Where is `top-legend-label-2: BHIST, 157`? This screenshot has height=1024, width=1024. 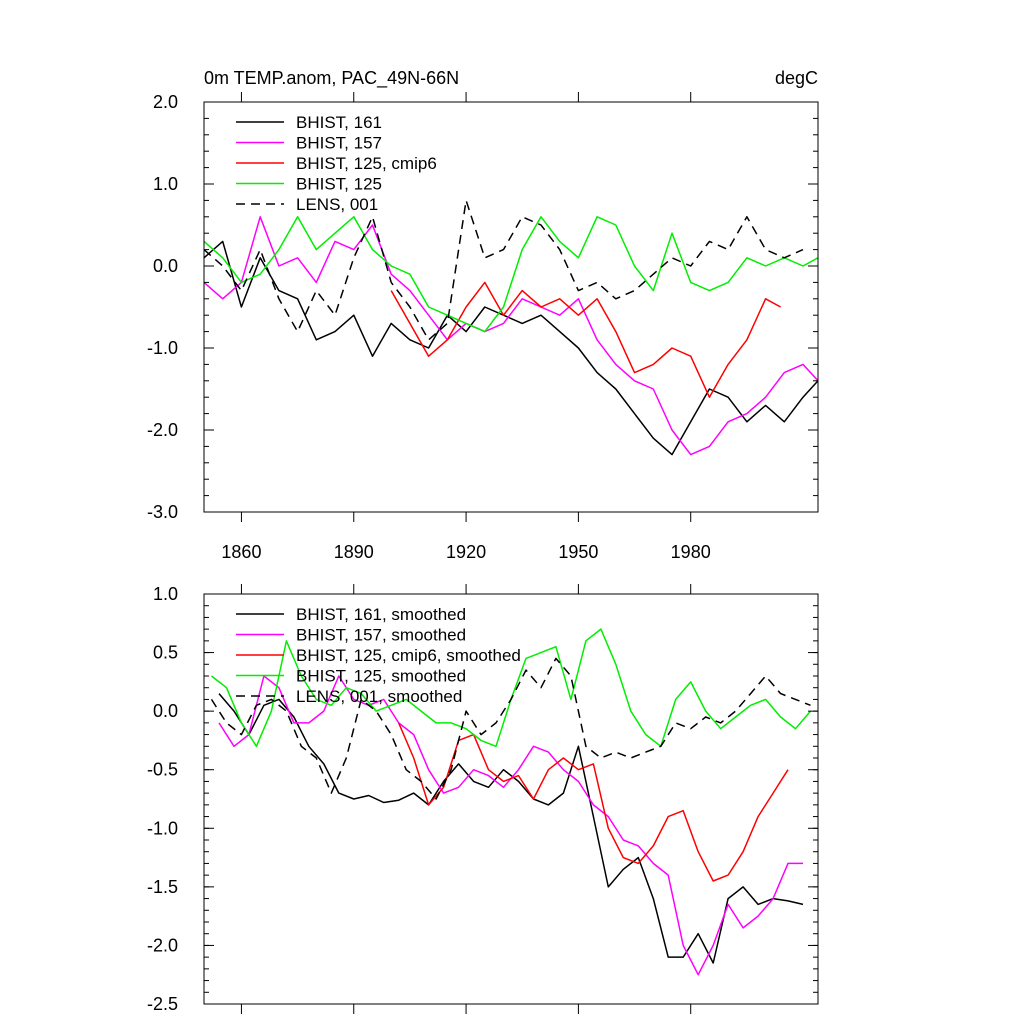
top-legend-label-2: BHIST, 157 is located at coordinates (339, 143).